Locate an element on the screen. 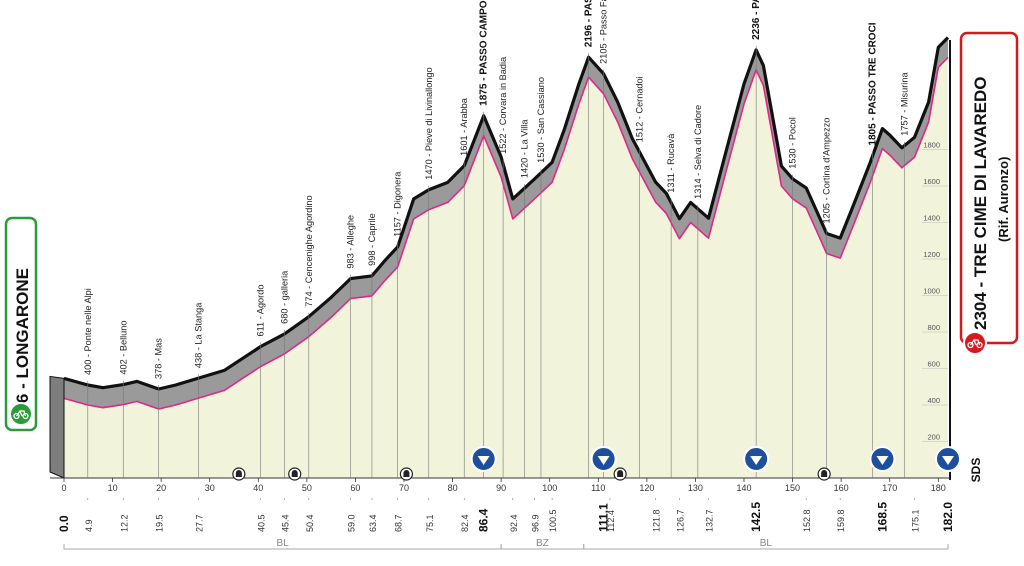  km-label: 182.0 is located at coordinates (948, 517).